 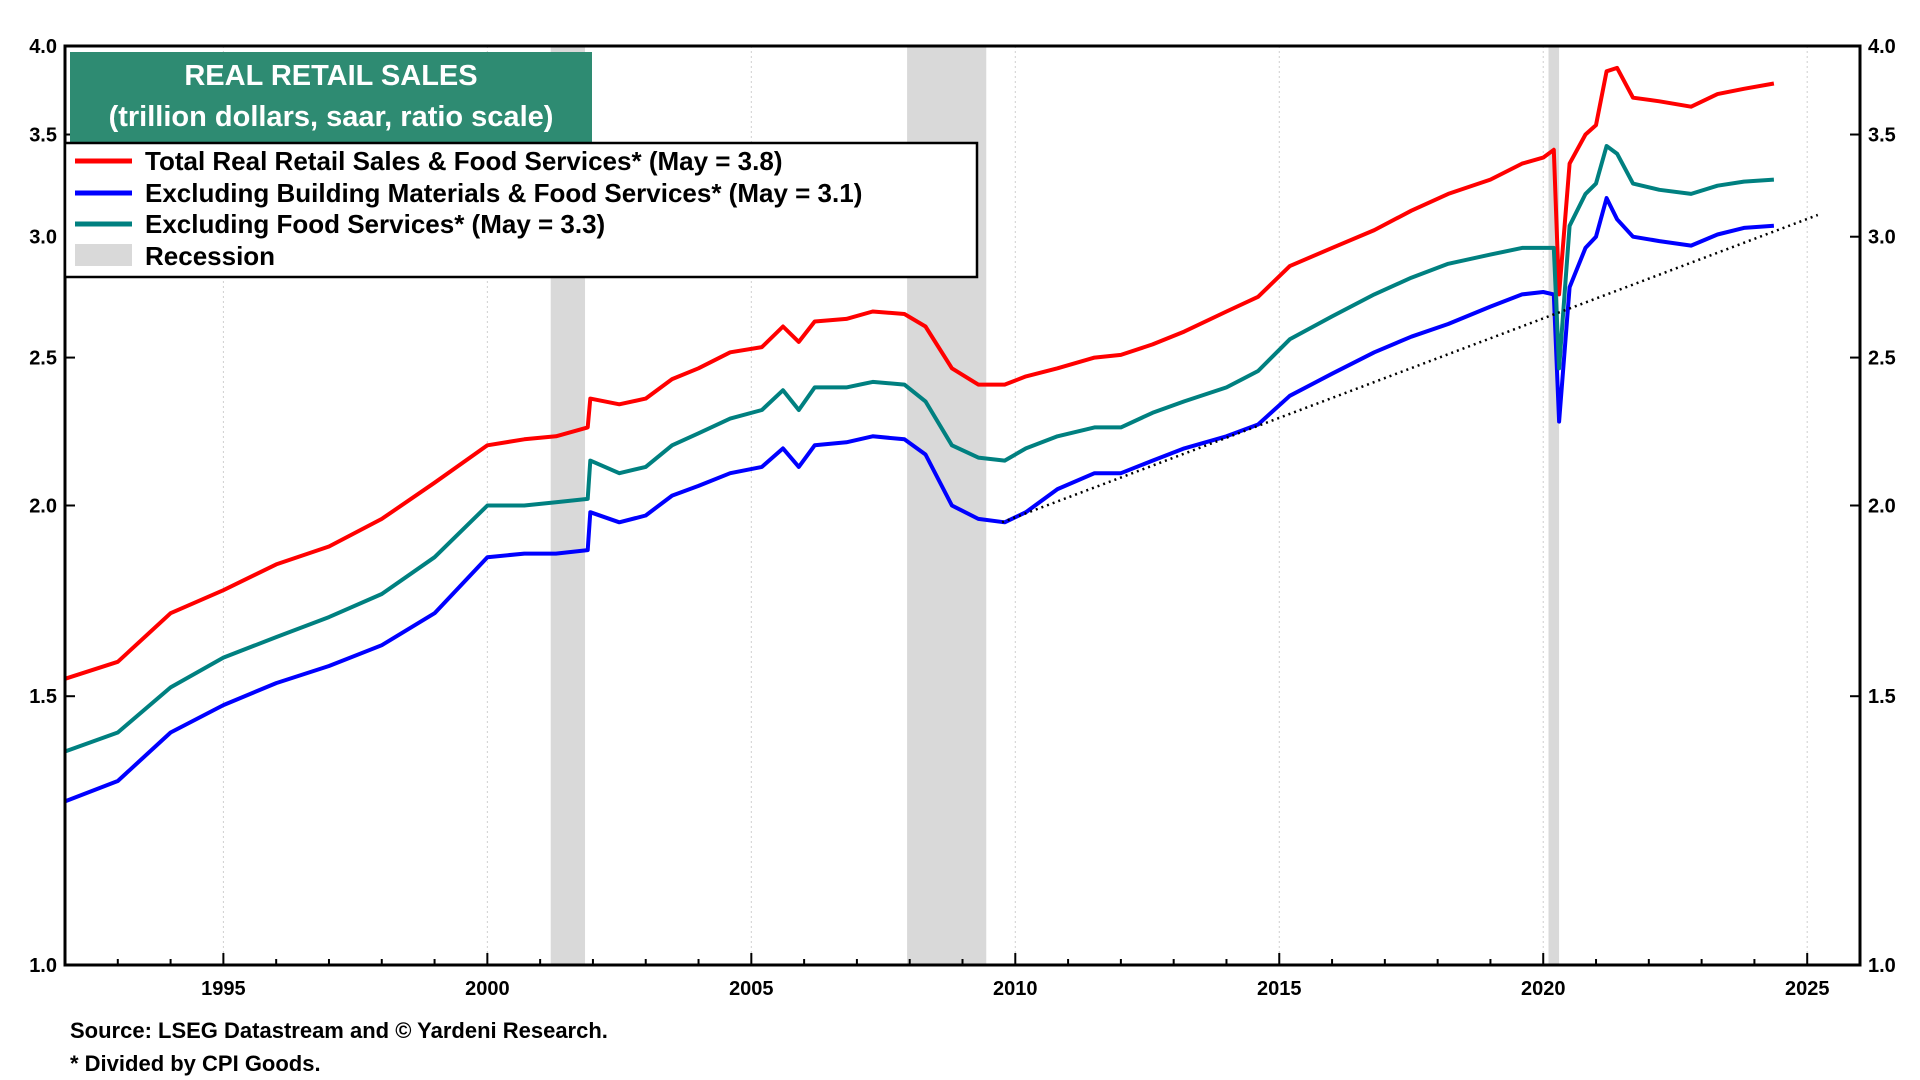 What do you see at coordinates (43, 507) in the screenshot?
I see `y-tick-label-left-2: 2.0` at bounding box center [43, 507].